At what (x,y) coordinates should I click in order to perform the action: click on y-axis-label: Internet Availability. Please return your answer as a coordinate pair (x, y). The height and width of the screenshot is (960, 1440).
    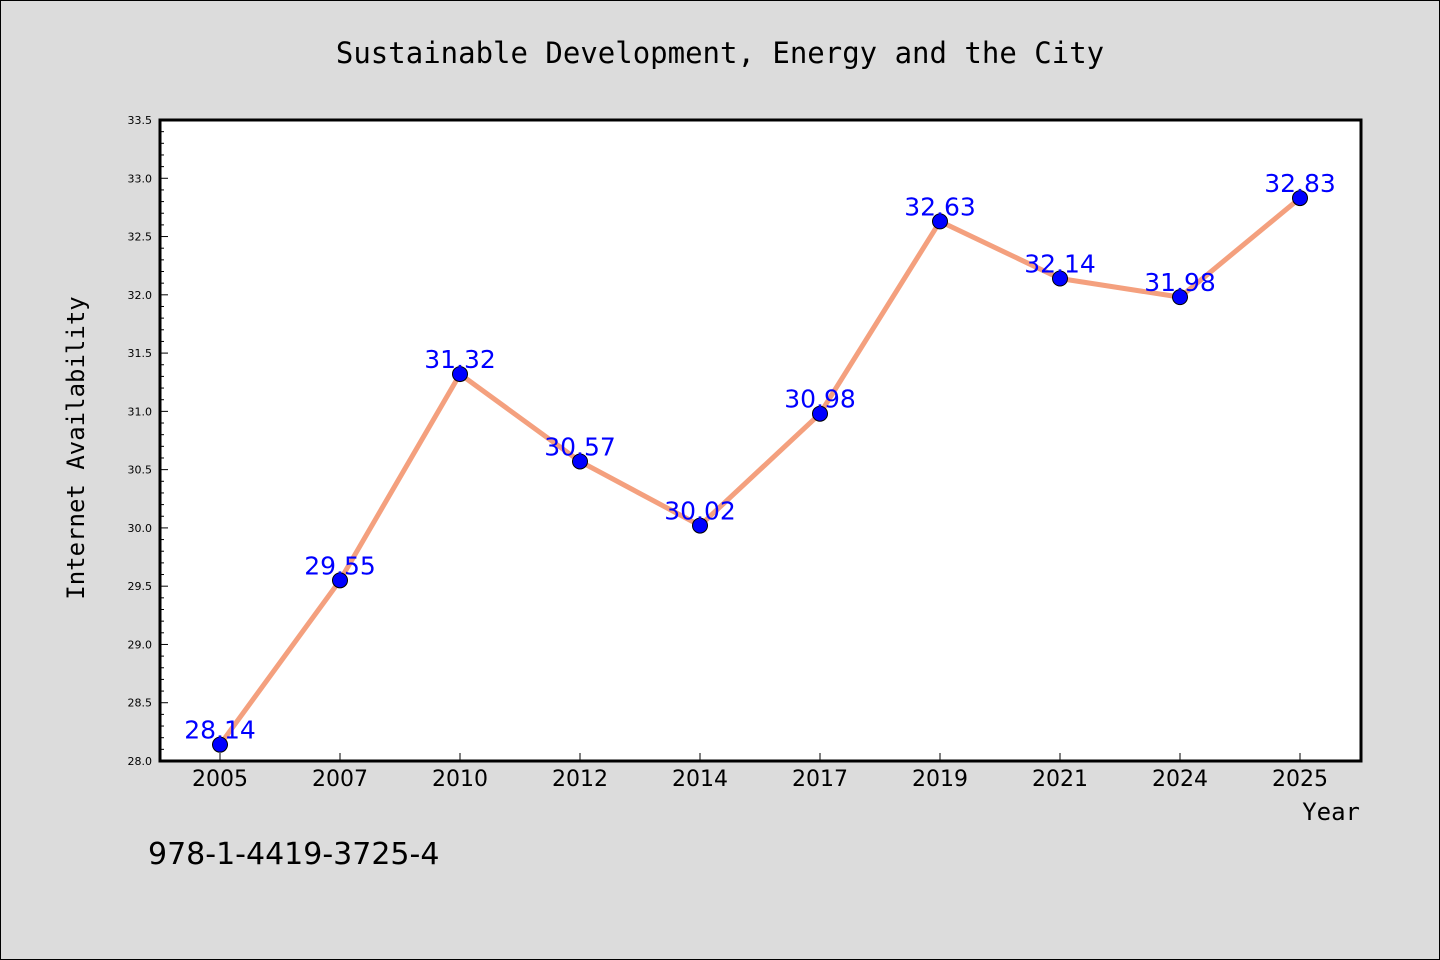
    Looking at the image, I should click on (76, 447).